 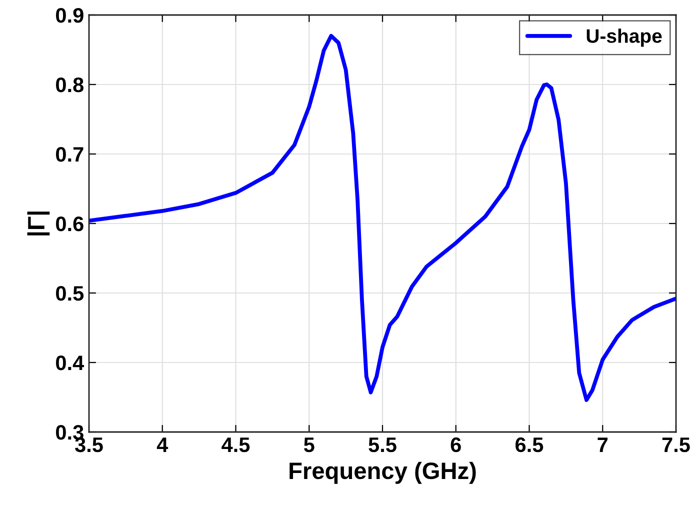 I want to click on y-tick-label: 0.8, so click(x=70, y=85).